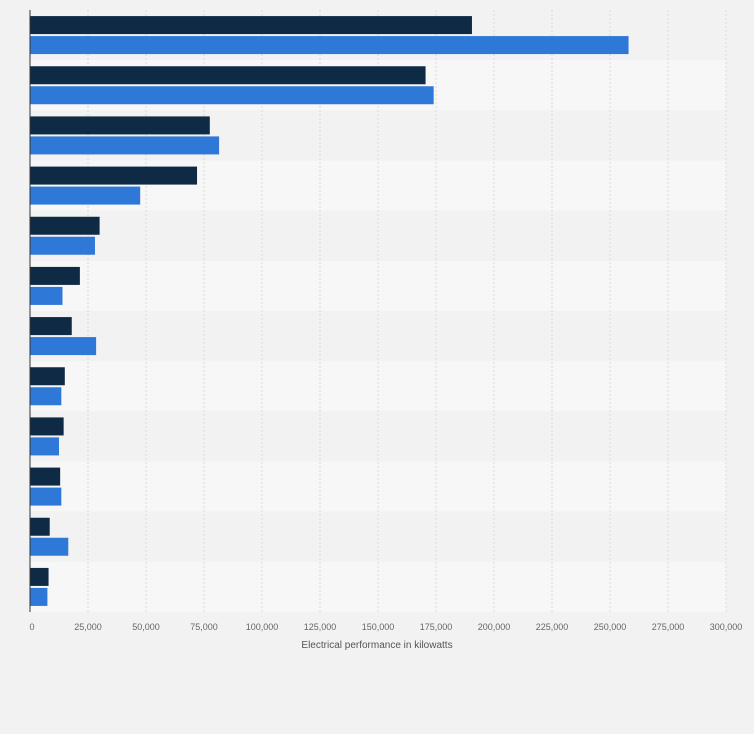 Image resolution: width=754 pixels, height=734 pixels. What do you see at coordinates (376, 645) in the screenshot?
I see `x-axis-title: Electrical performance in kilowatts` at bounding box center [376, 645].